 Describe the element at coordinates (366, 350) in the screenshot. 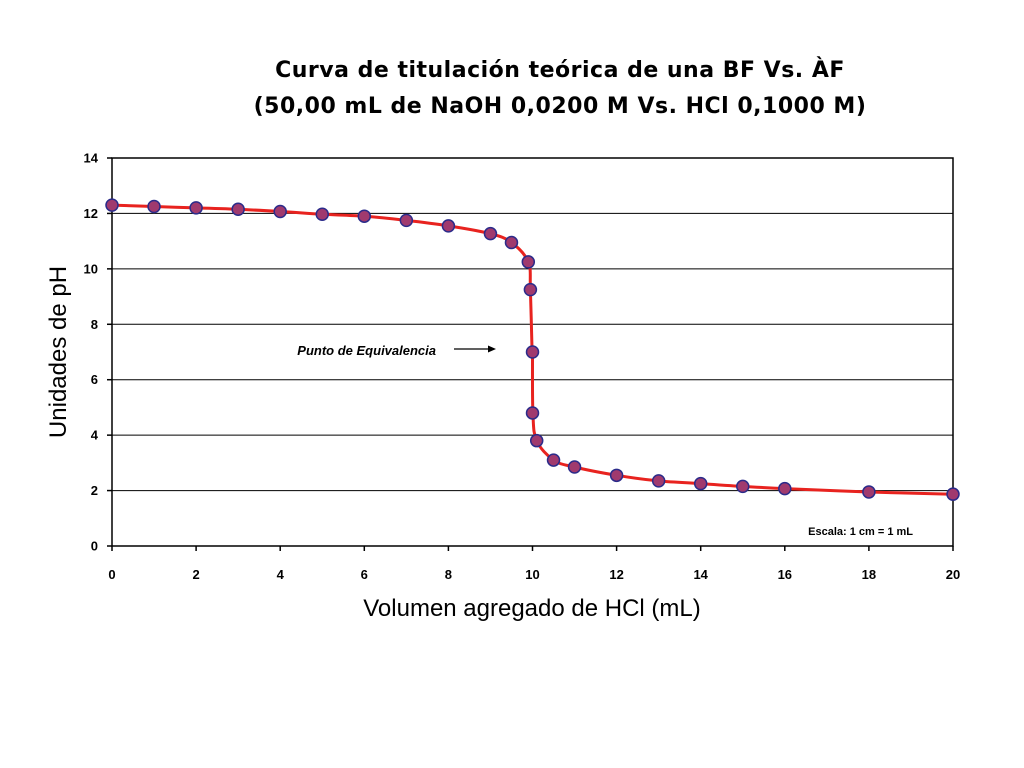

I see `equivalence-point-label: Punto de Equivalencia` at that location.